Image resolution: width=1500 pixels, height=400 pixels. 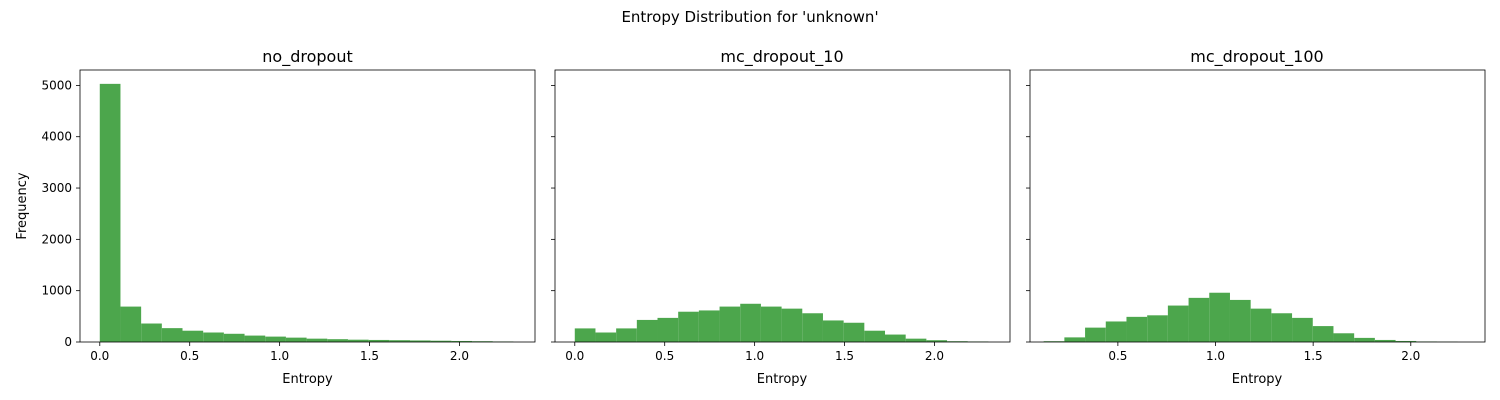 What do you see at coordinates (56, 291) in the screenshot?
I see `y-tick-label: 1000` at bounding box center [56, 291].